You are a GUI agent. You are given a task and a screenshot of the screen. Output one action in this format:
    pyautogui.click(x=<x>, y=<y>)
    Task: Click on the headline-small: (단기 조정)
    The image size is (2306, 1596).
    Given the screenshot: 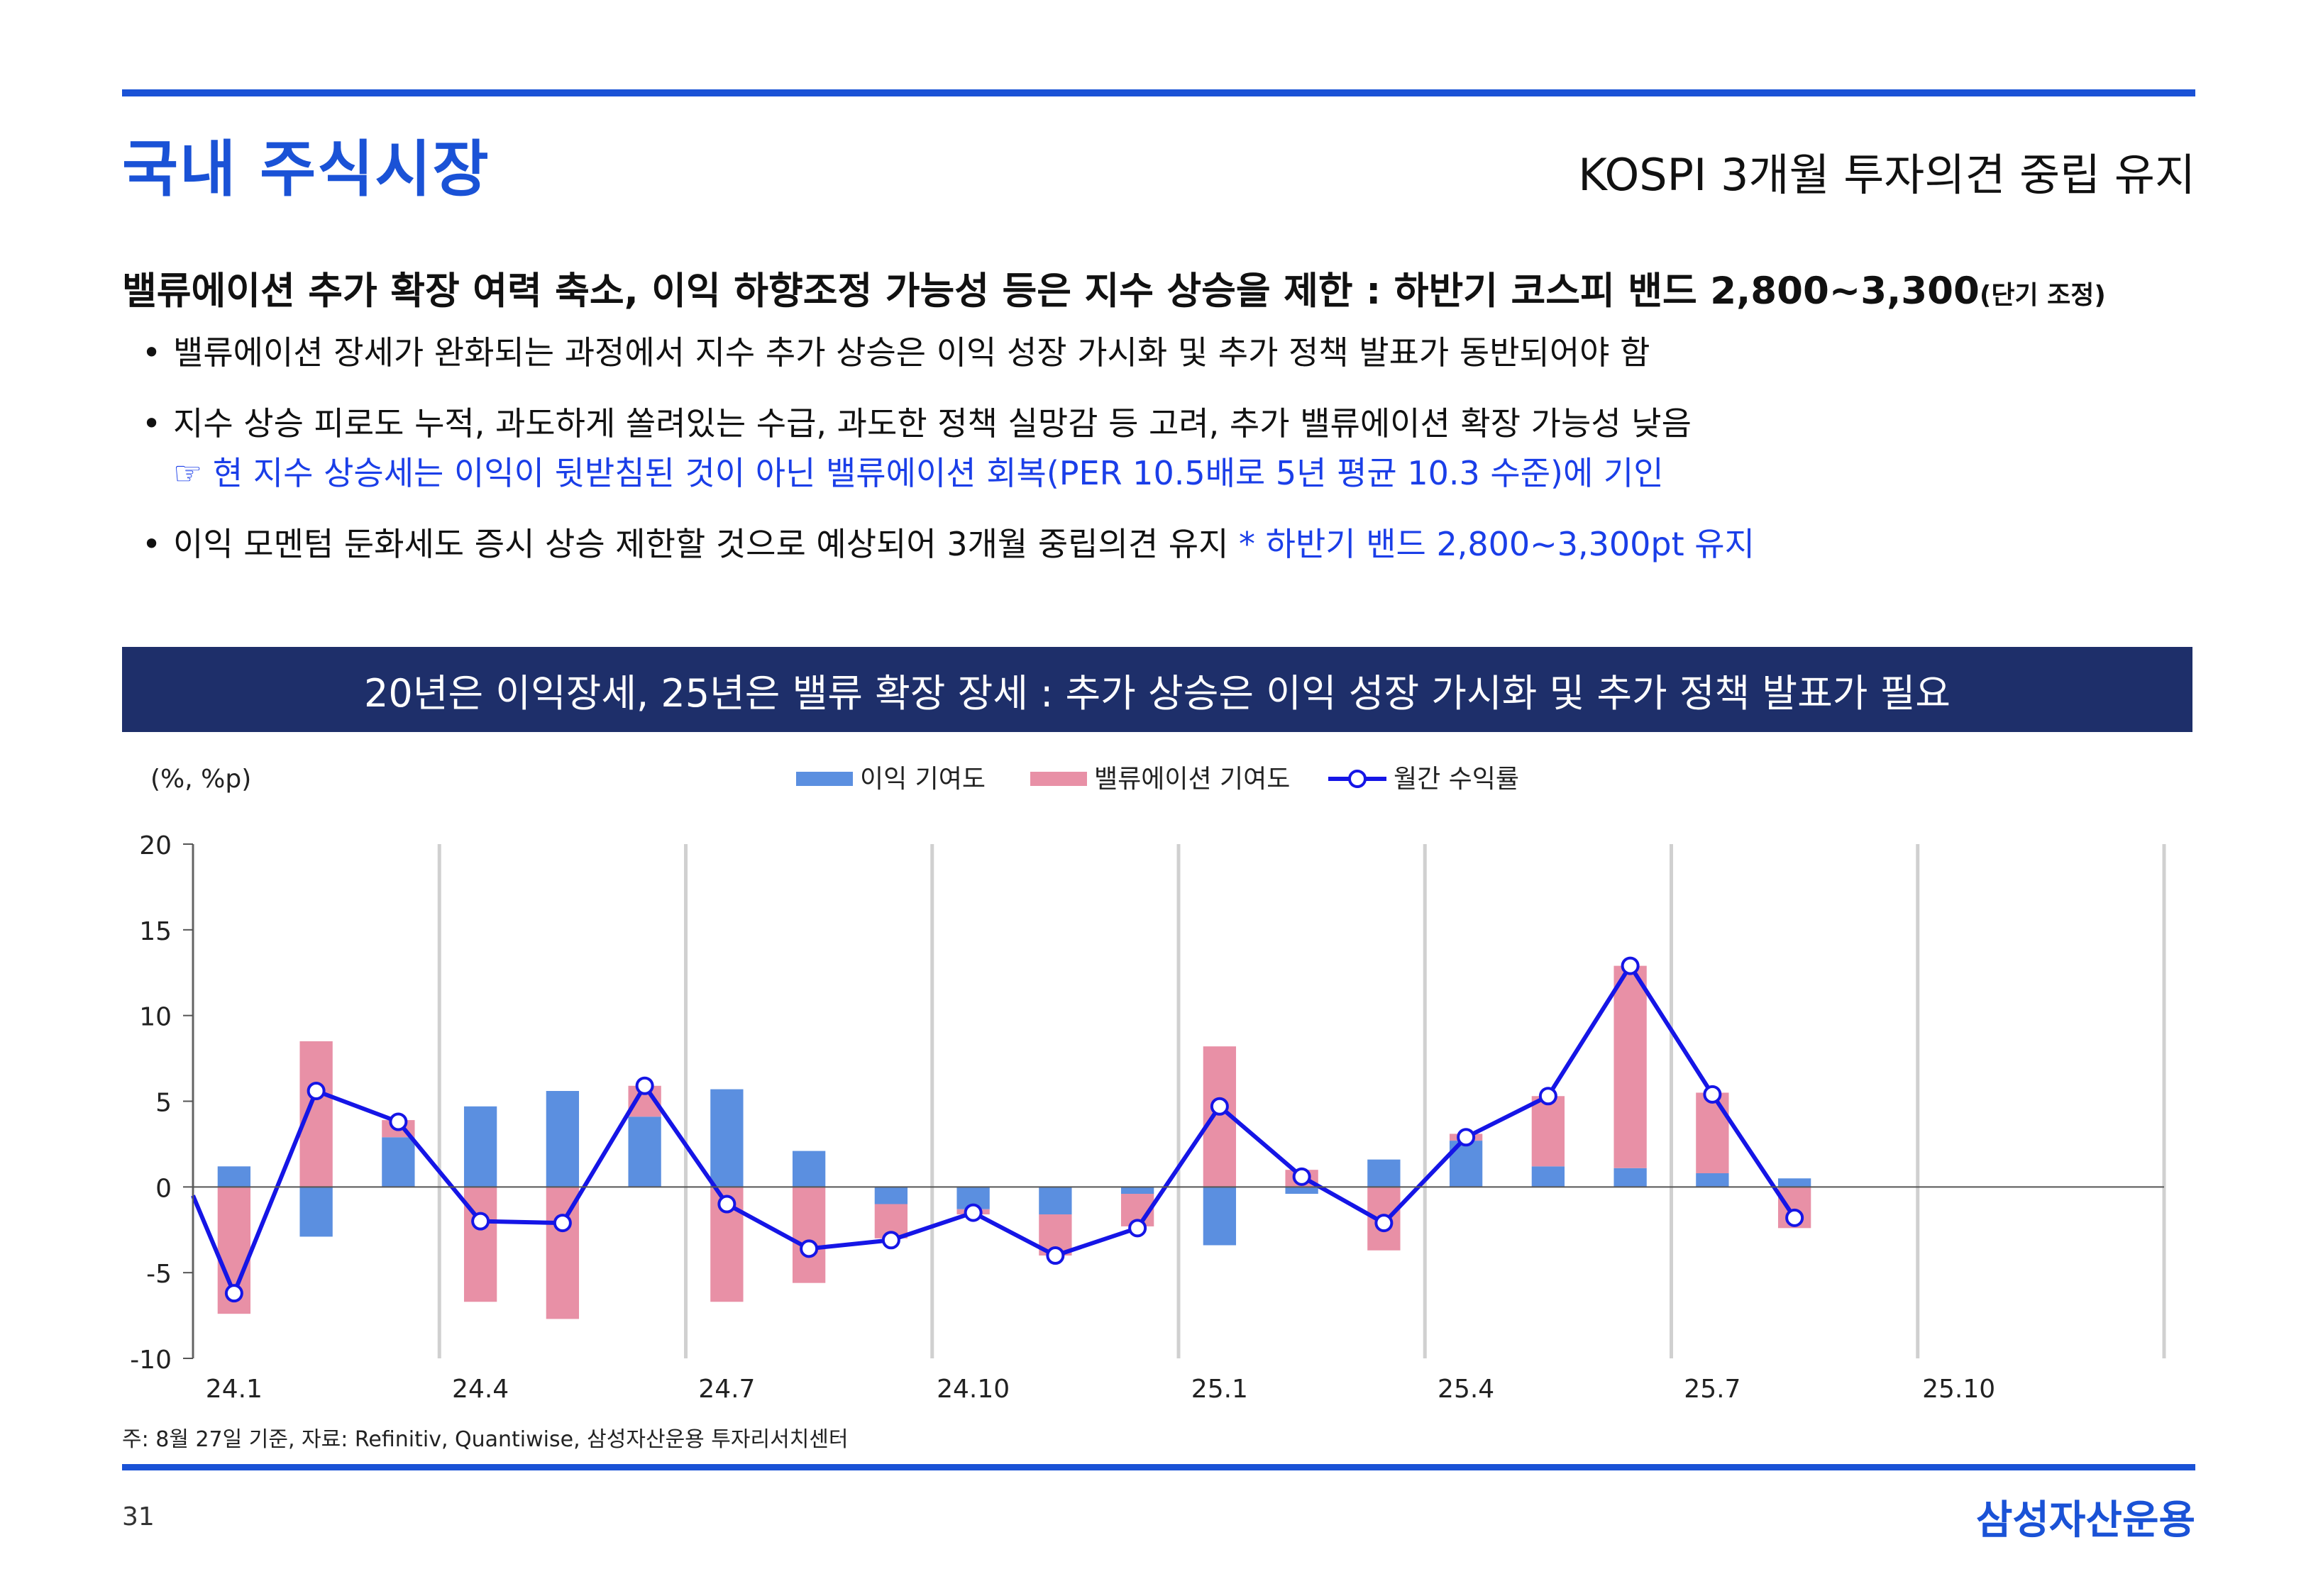 What is the action you would take?
    pyautogui.click(x=2043, y=296)
    